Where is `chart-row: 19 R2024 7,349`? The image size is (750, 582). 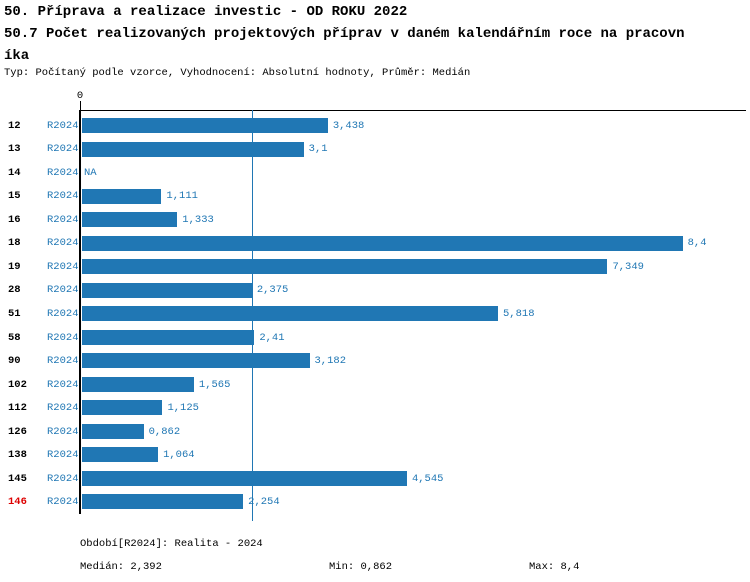
chart-row: 19 R2024 7,349 is located at coordinates (375, 267).